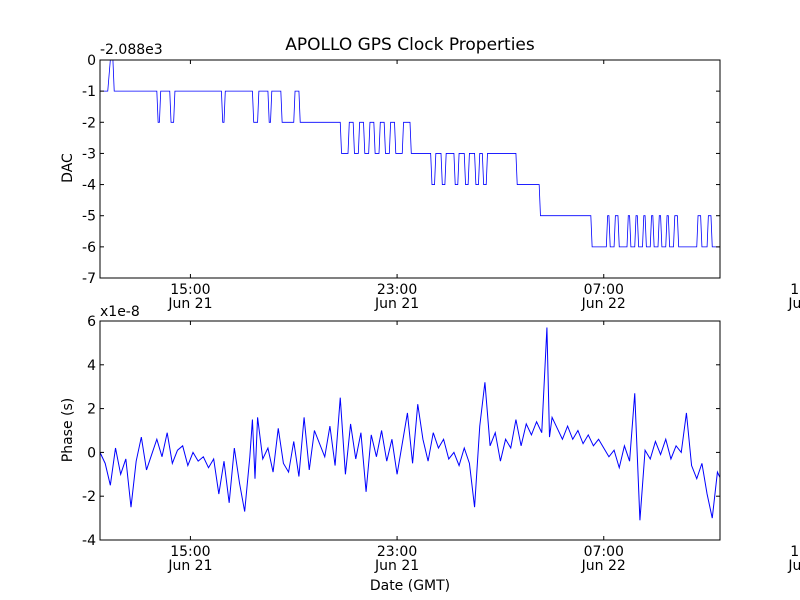 Image resolution: width=800 pixels, height=600 pixels. I want to click on phase-y-tick-label: -2, so click(89, 497).